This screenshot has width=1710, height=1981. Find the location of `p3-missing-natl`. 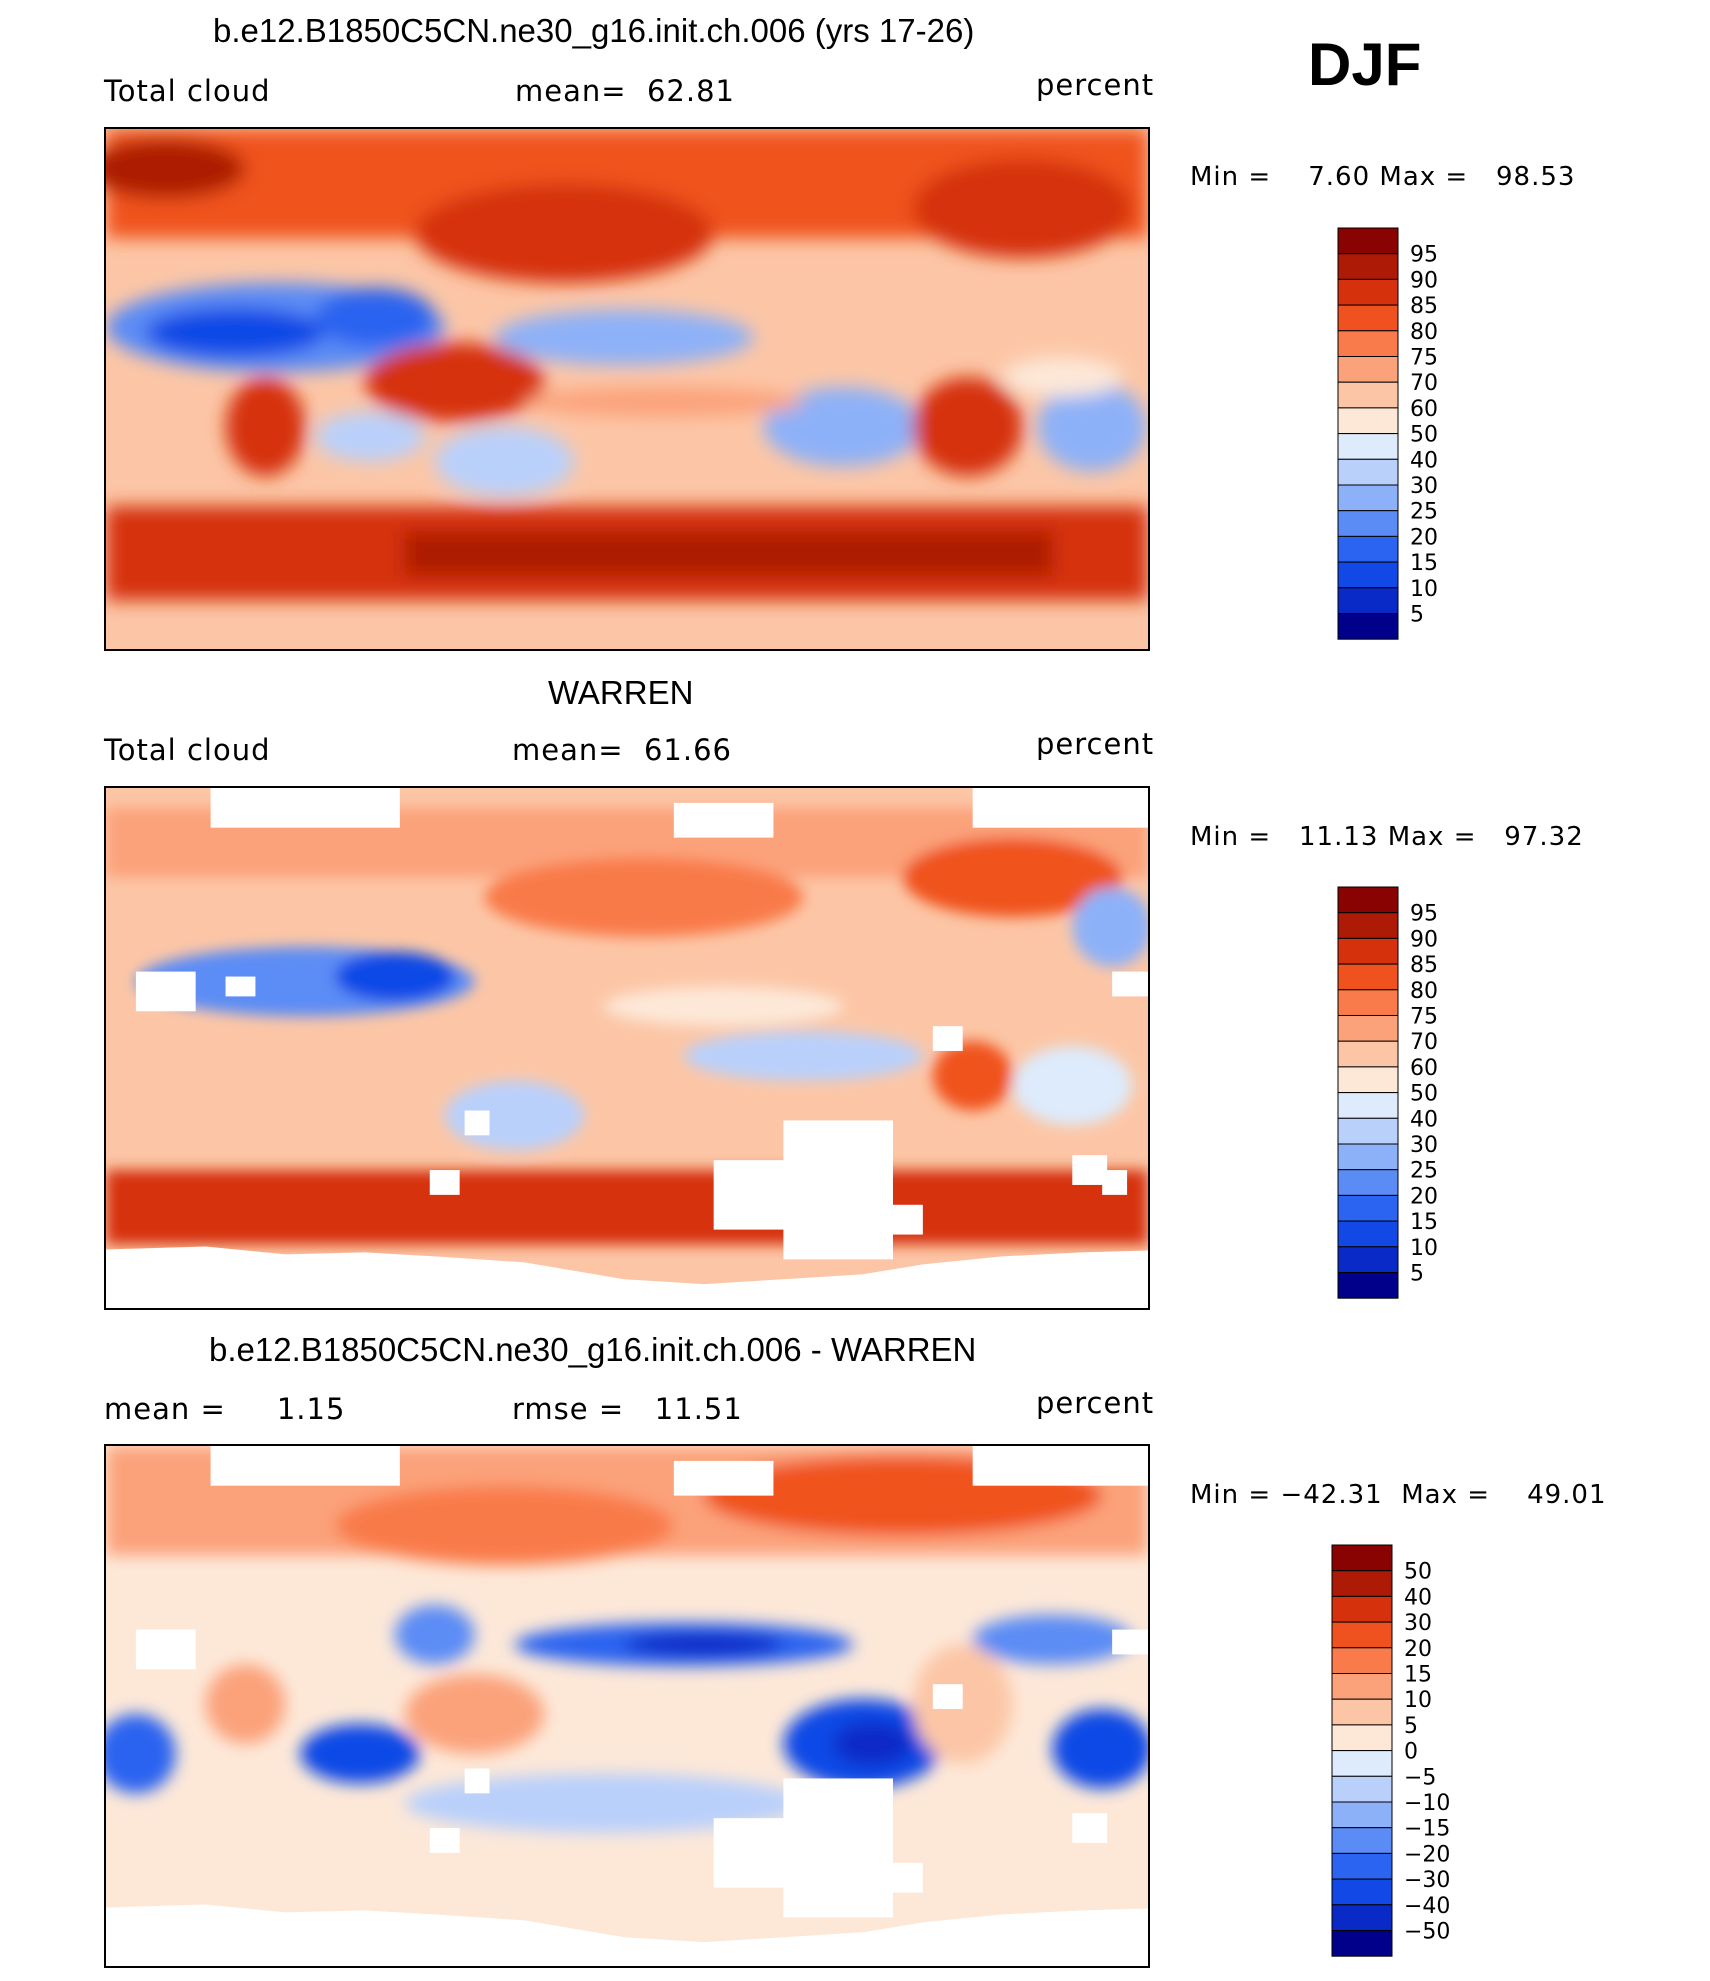

p3-missing-natl is located at coordinates (1130, 1642).